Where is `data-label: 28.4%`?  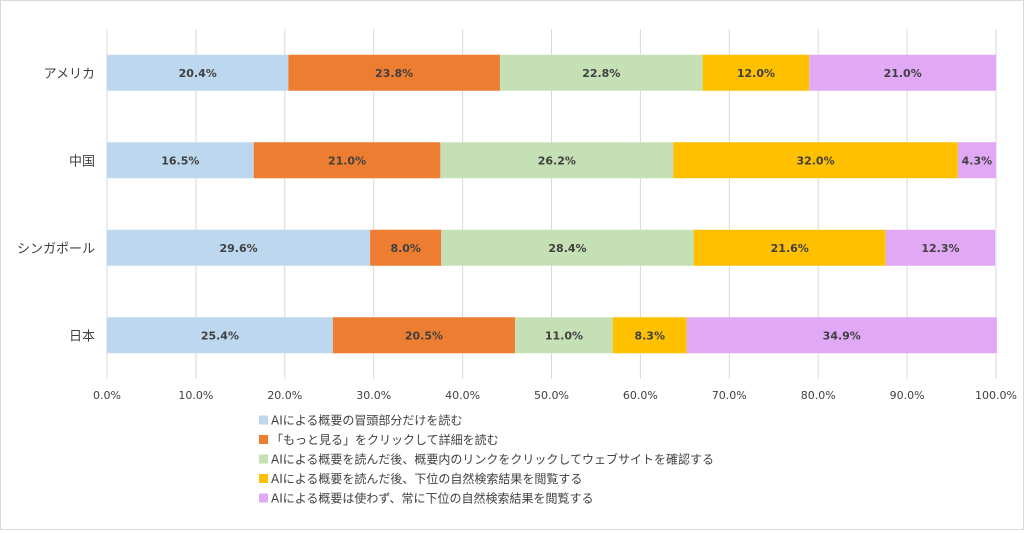
data-label: 28.4% is located at coordinates (567, 248).